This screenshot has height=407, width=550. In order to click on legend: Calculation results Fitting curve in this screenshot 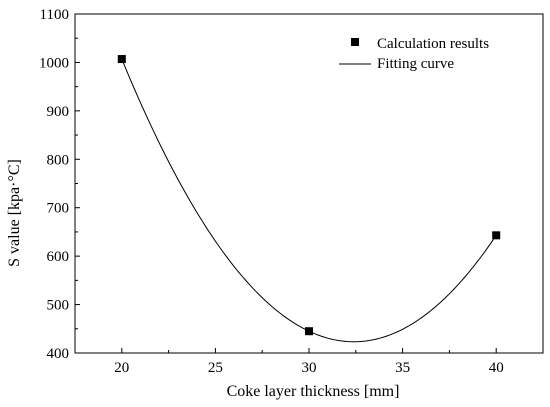, I will do `click(414, 54)`.